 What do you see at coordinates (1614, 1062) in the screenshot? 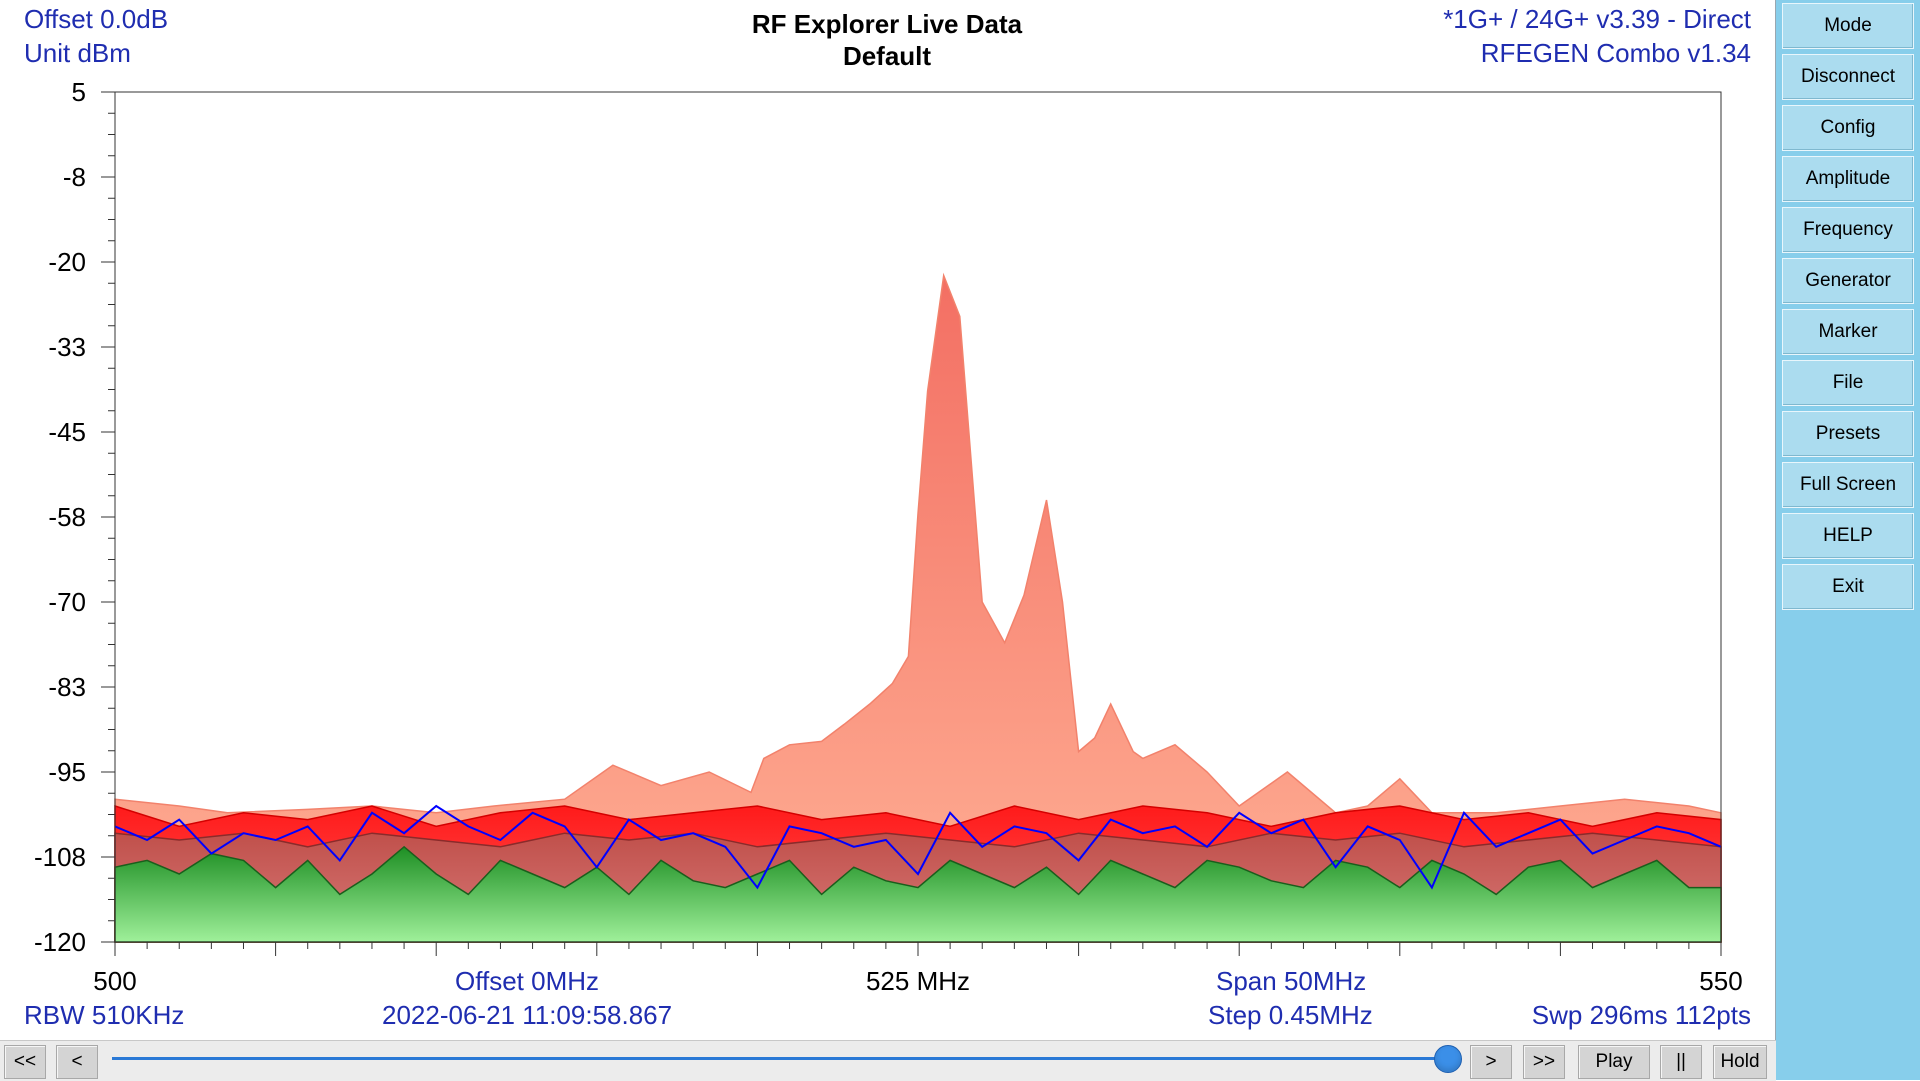
I see `play-button: Play` at bounding box center [1614, 1062].